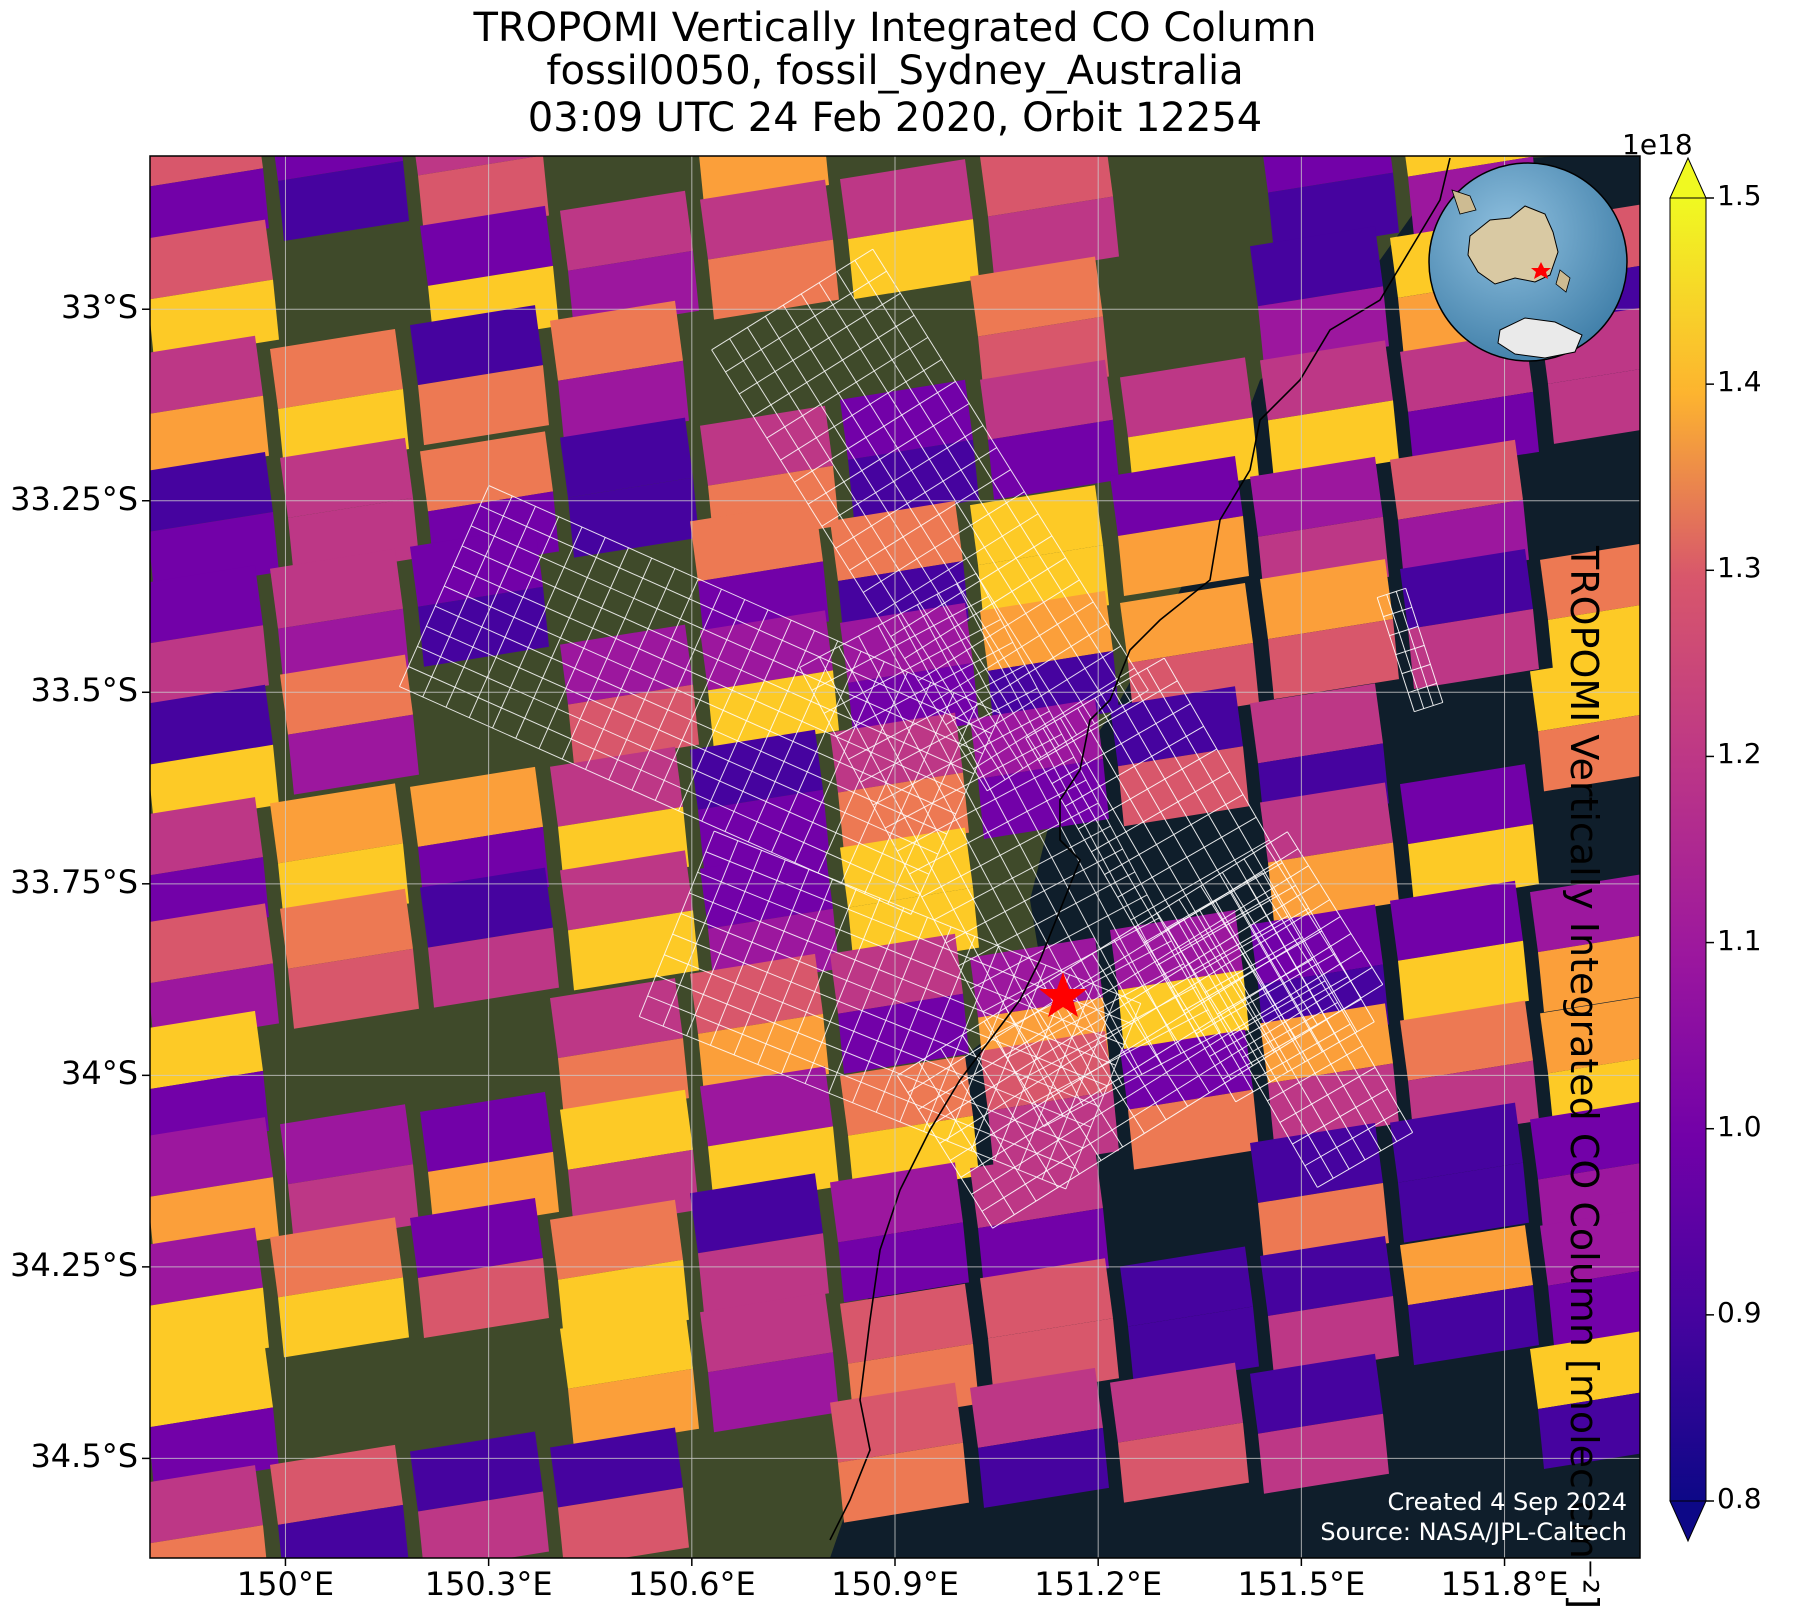  Describe the element at coordinates (1528, 262) in the screenshot. I see `globe-icon` at that location.